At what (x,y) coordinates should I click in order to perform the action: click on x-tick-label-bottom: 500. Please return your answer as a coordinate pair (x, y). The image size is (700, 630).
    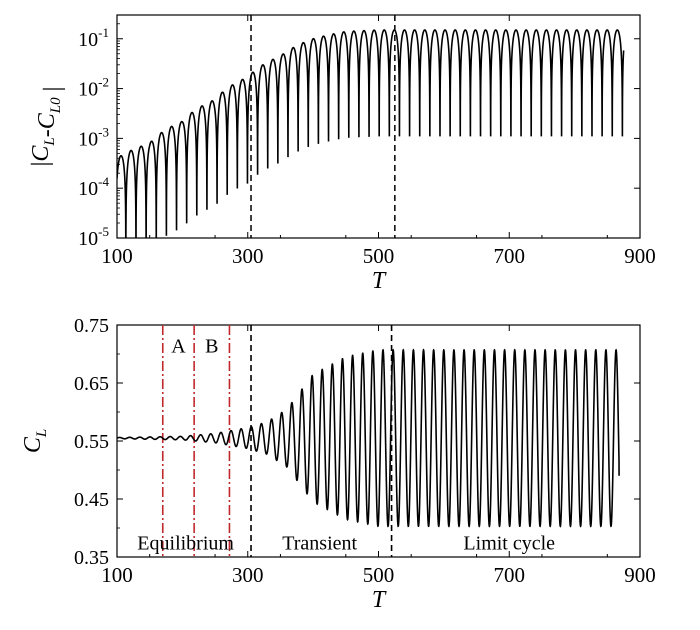
    Looking at the image, I should click on (379, 575).